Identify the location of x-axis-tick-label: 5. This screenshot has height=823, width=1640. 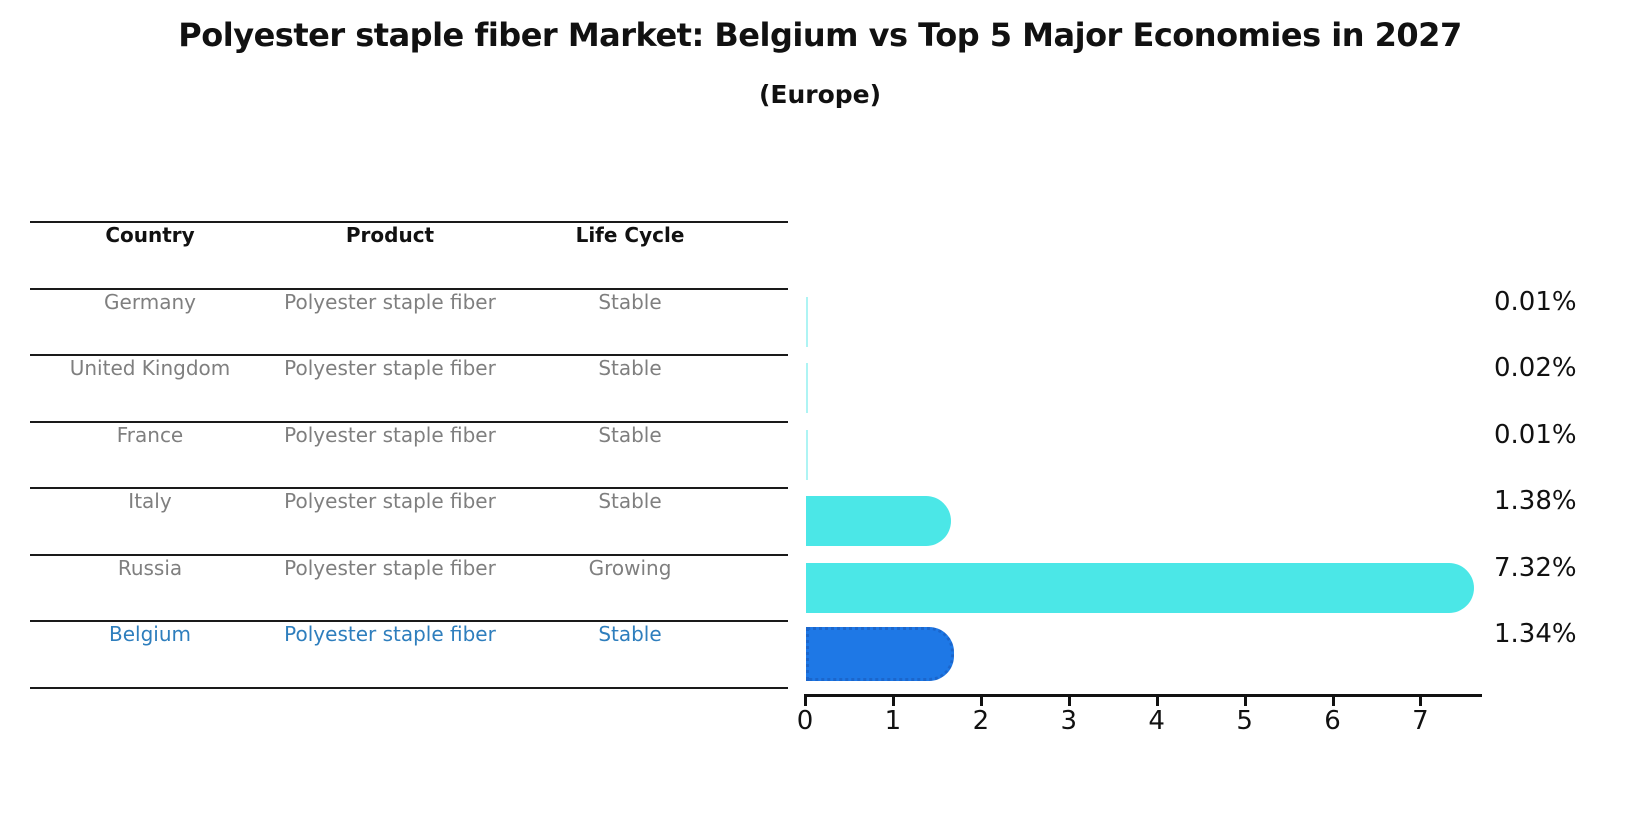
(1244, 721).